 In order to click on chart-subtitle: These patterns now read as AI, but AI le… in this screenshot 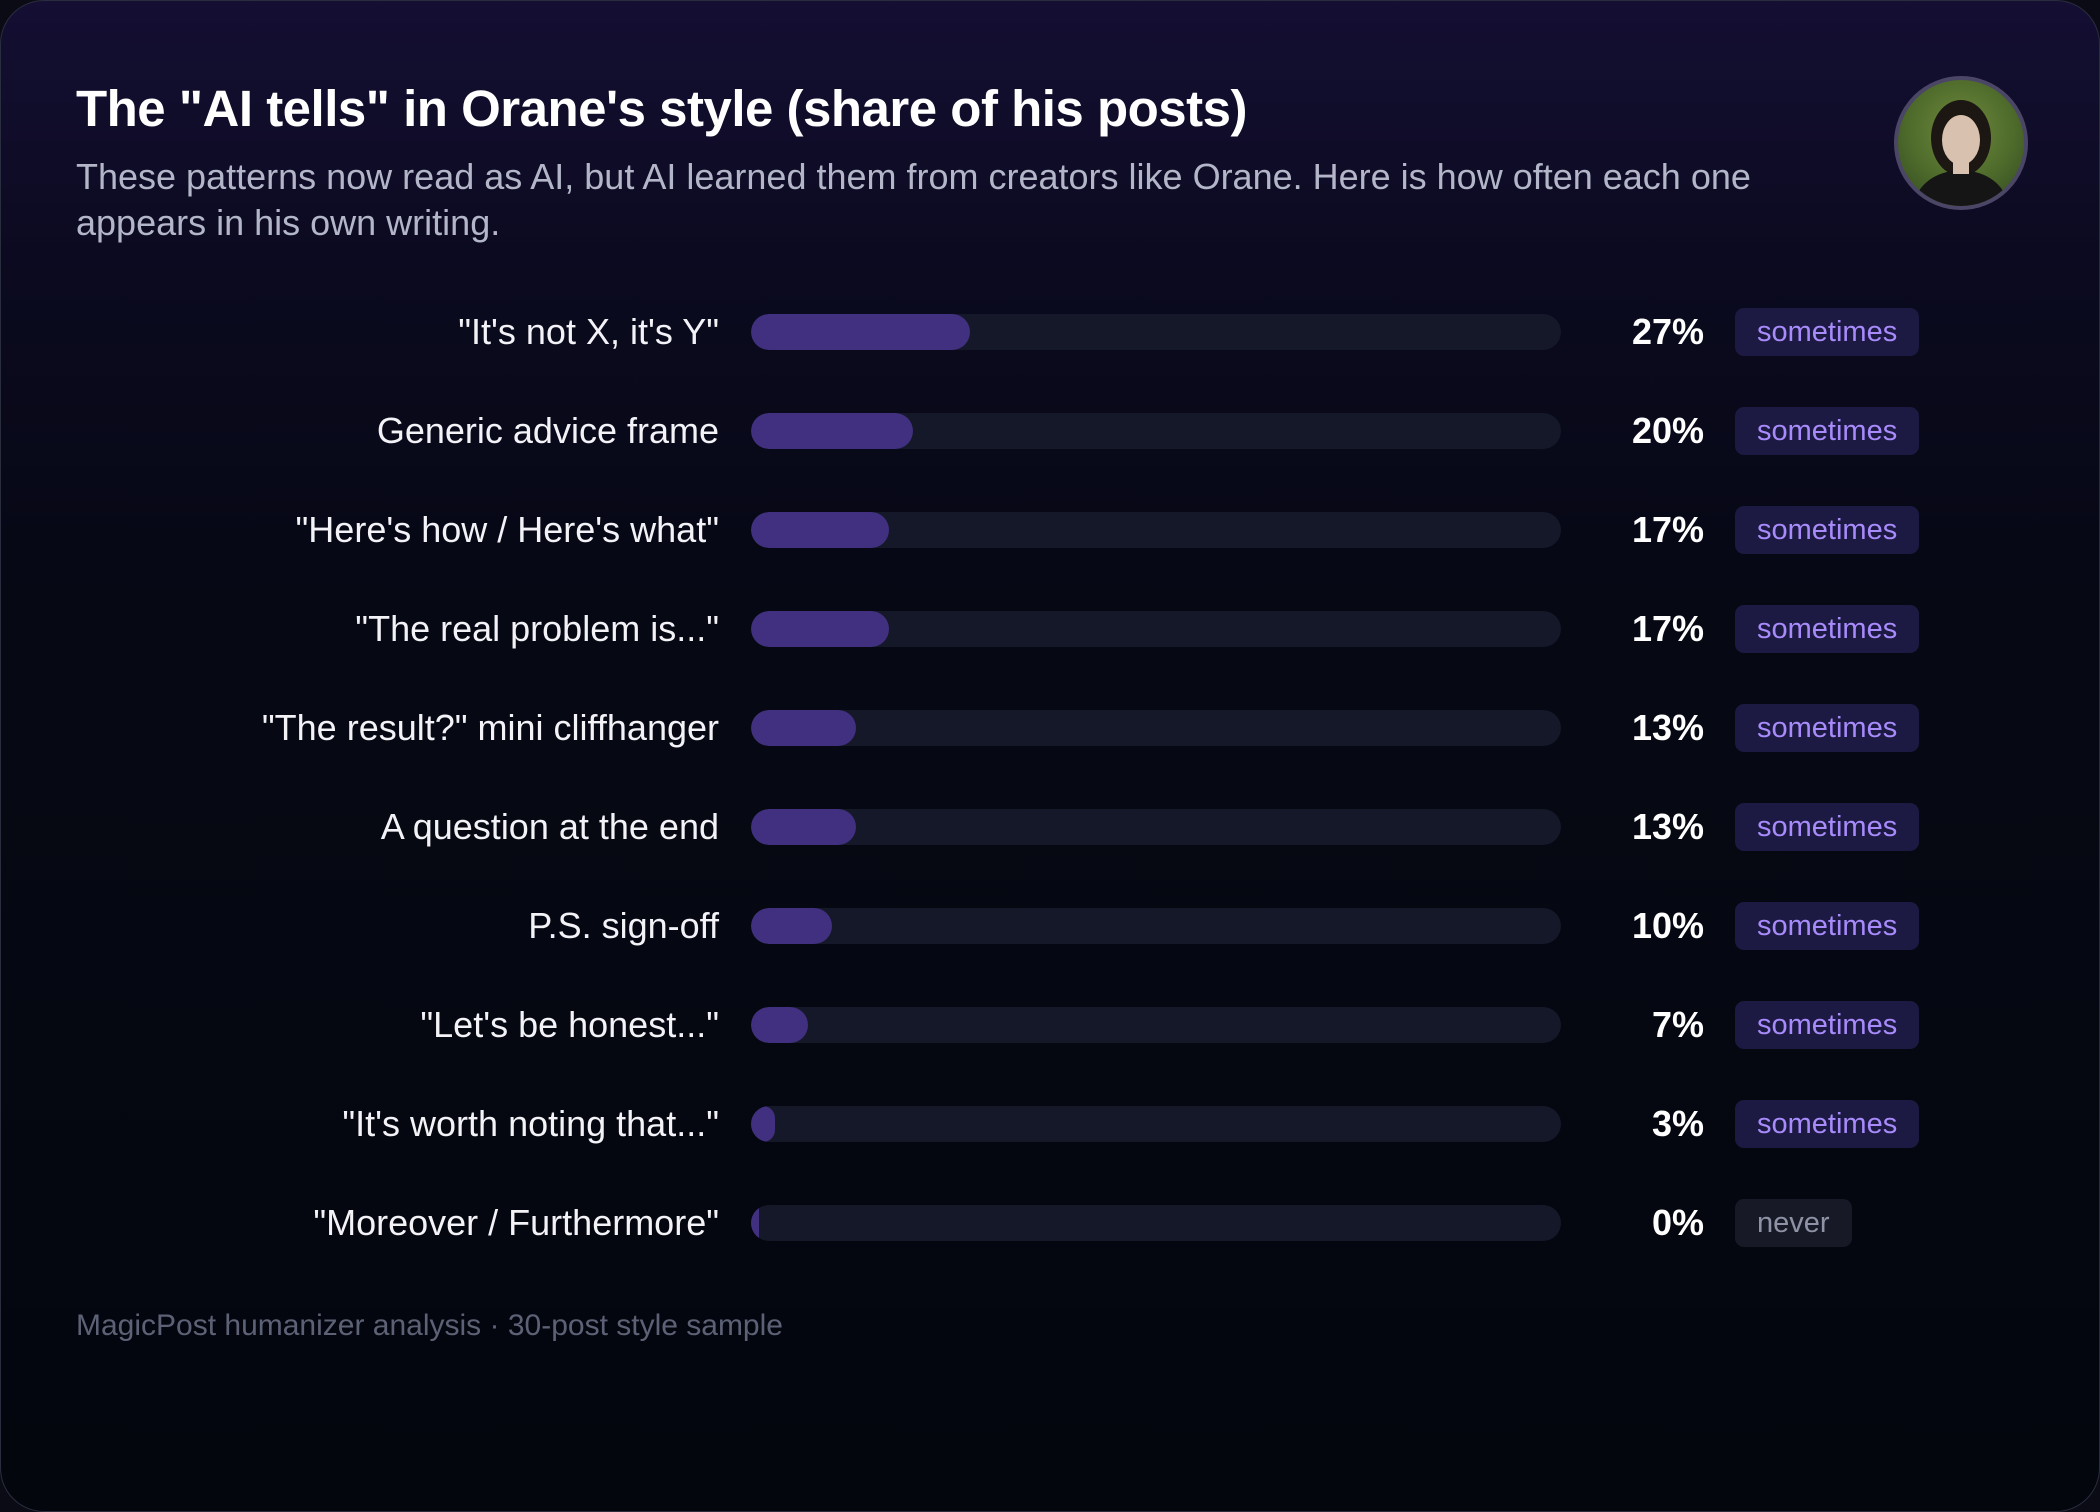, I will do `click(913, 199)`.